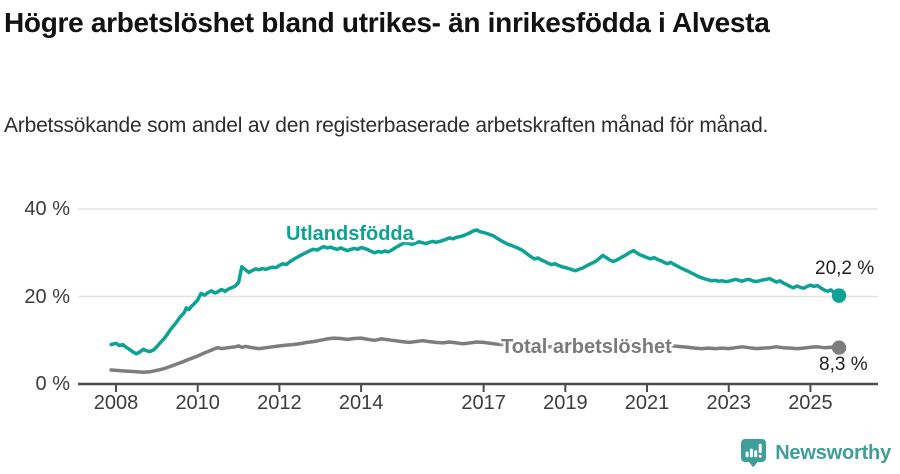 This screenshot has width=900, height=474. I want to click on x-tick-label: 2010, so click(197, 403).